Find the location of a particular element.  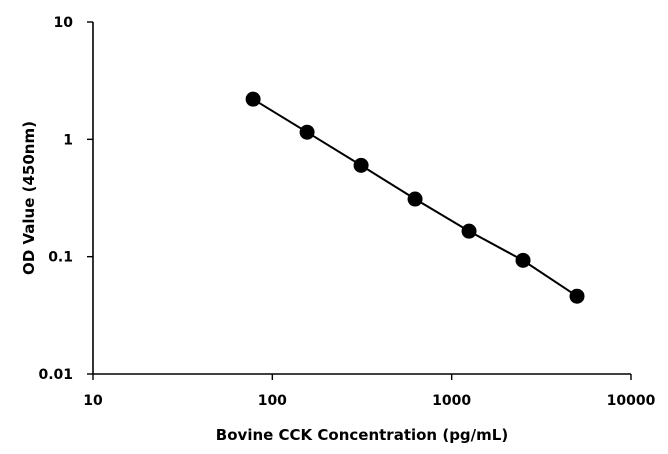

x-ticks: 10 100 1000 10000 is located at coordinates (369, 391).